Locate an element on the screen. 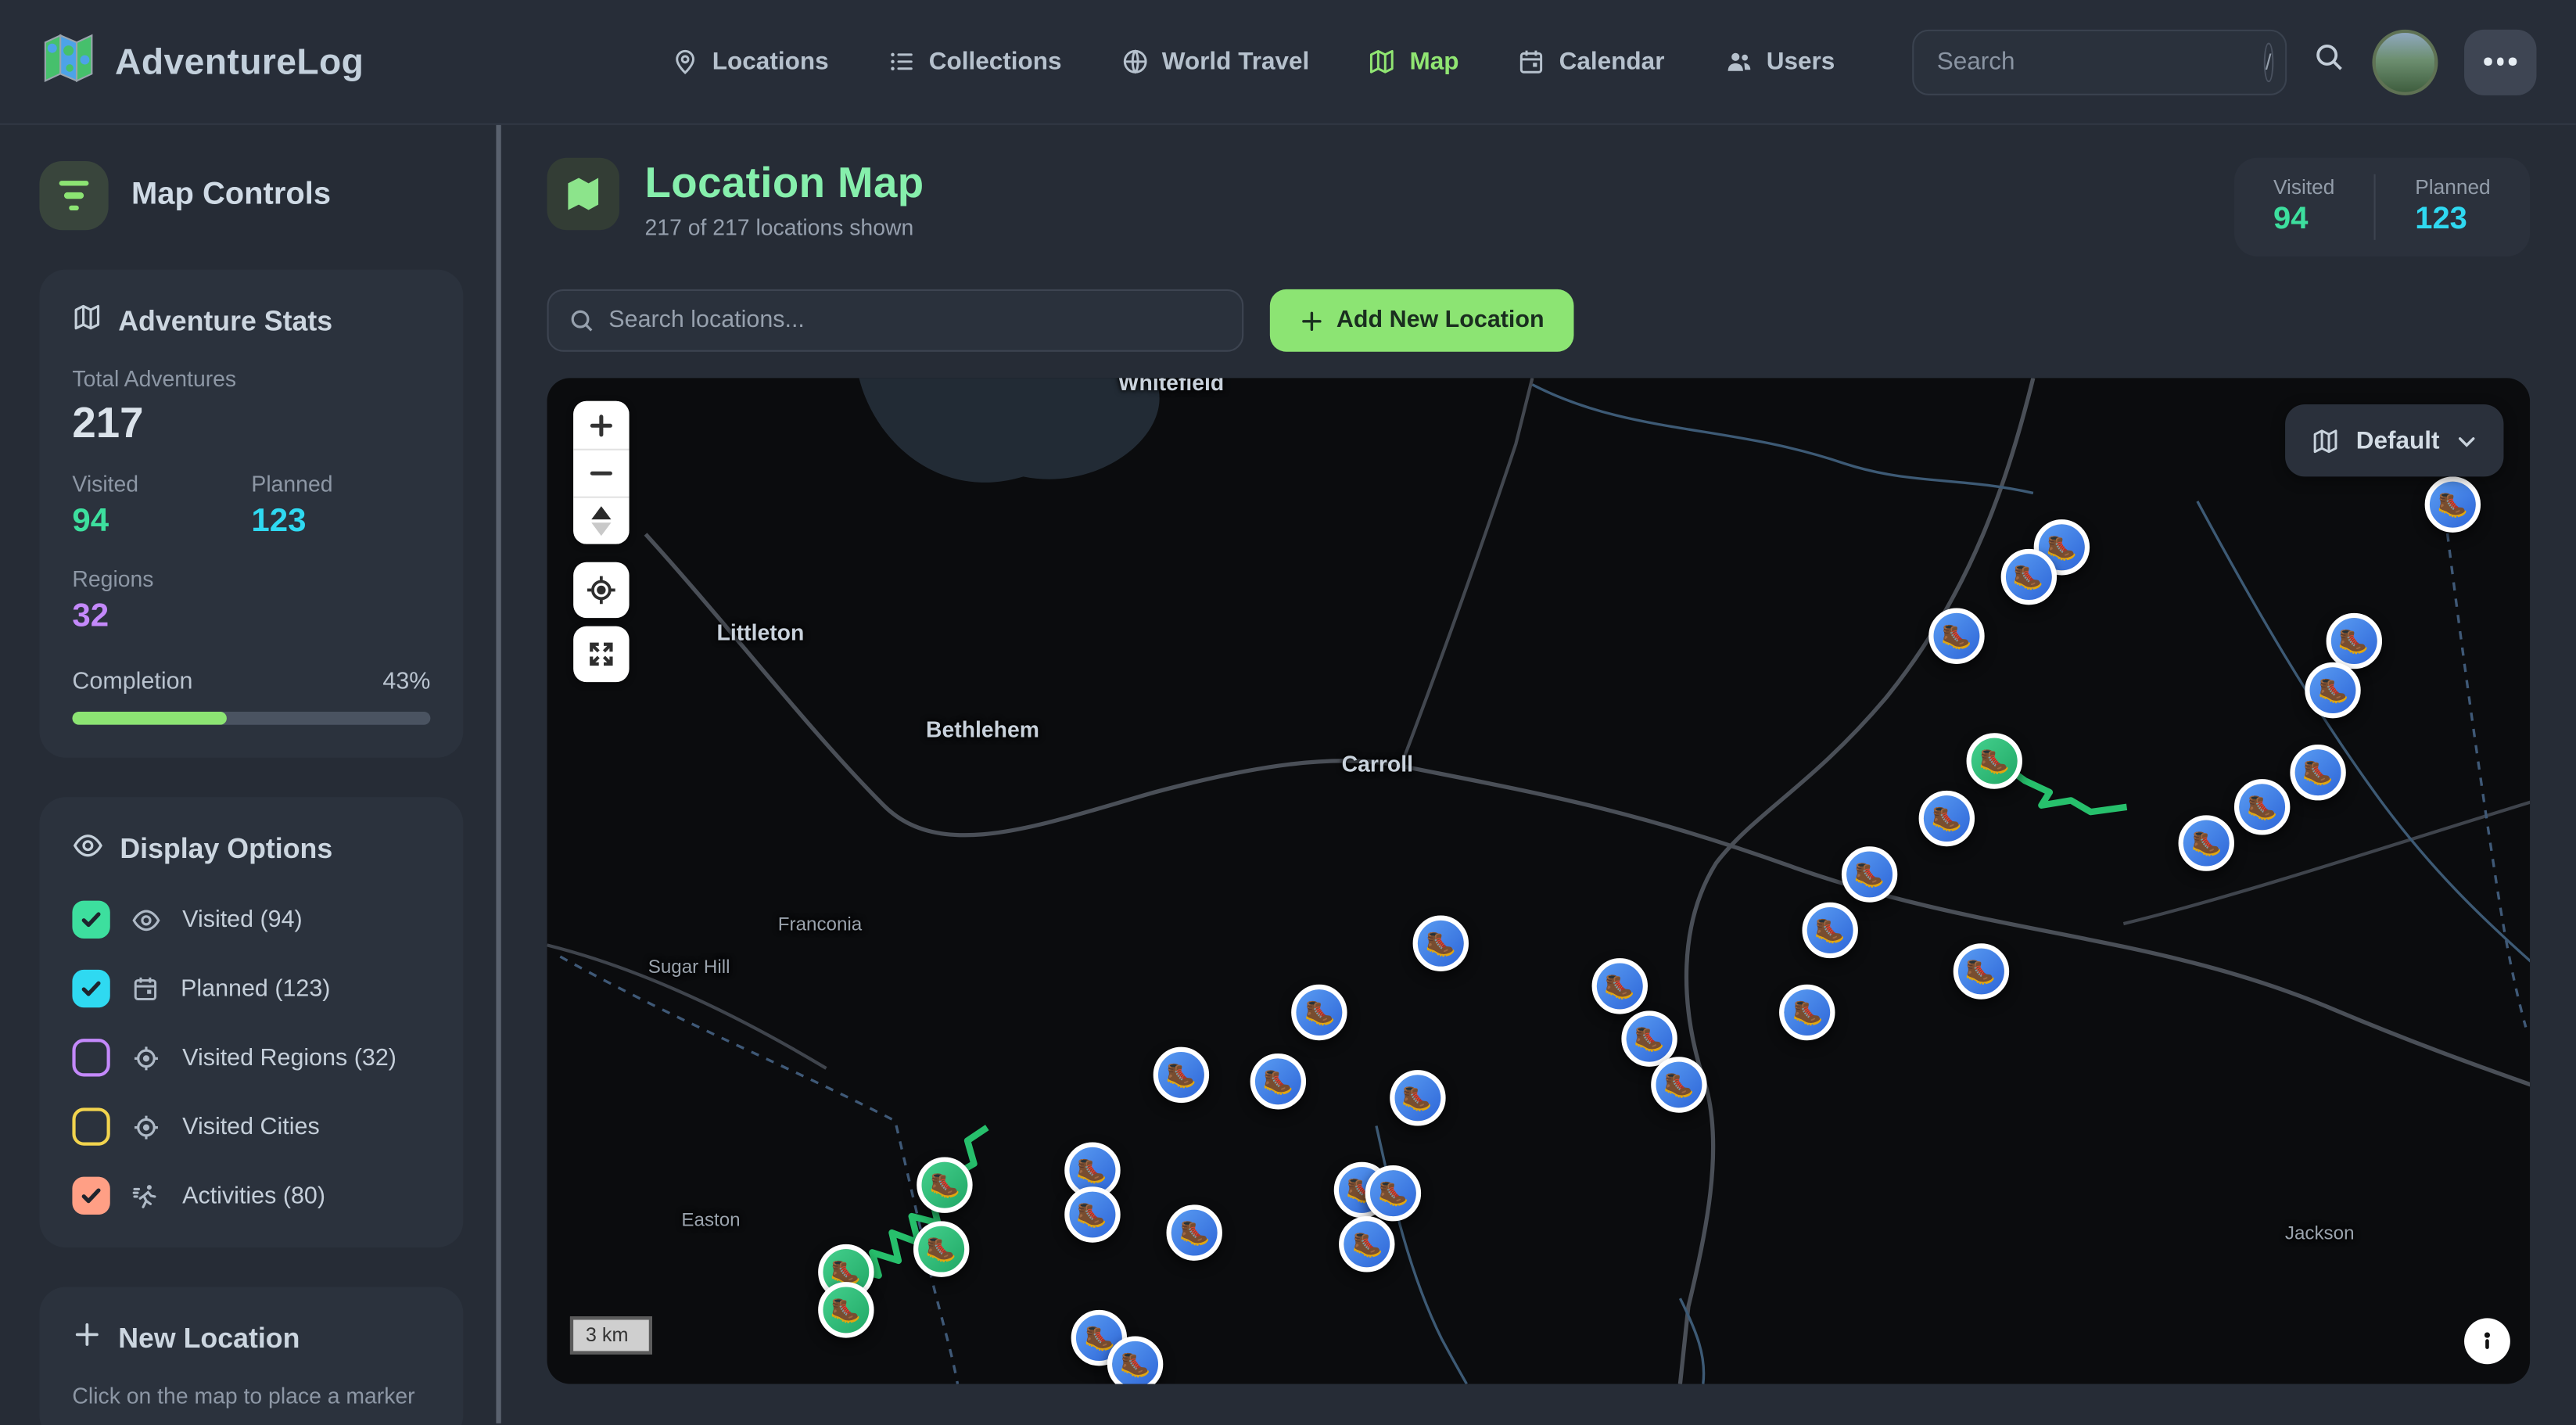  search-icon is located at coordinates (2329, 62).